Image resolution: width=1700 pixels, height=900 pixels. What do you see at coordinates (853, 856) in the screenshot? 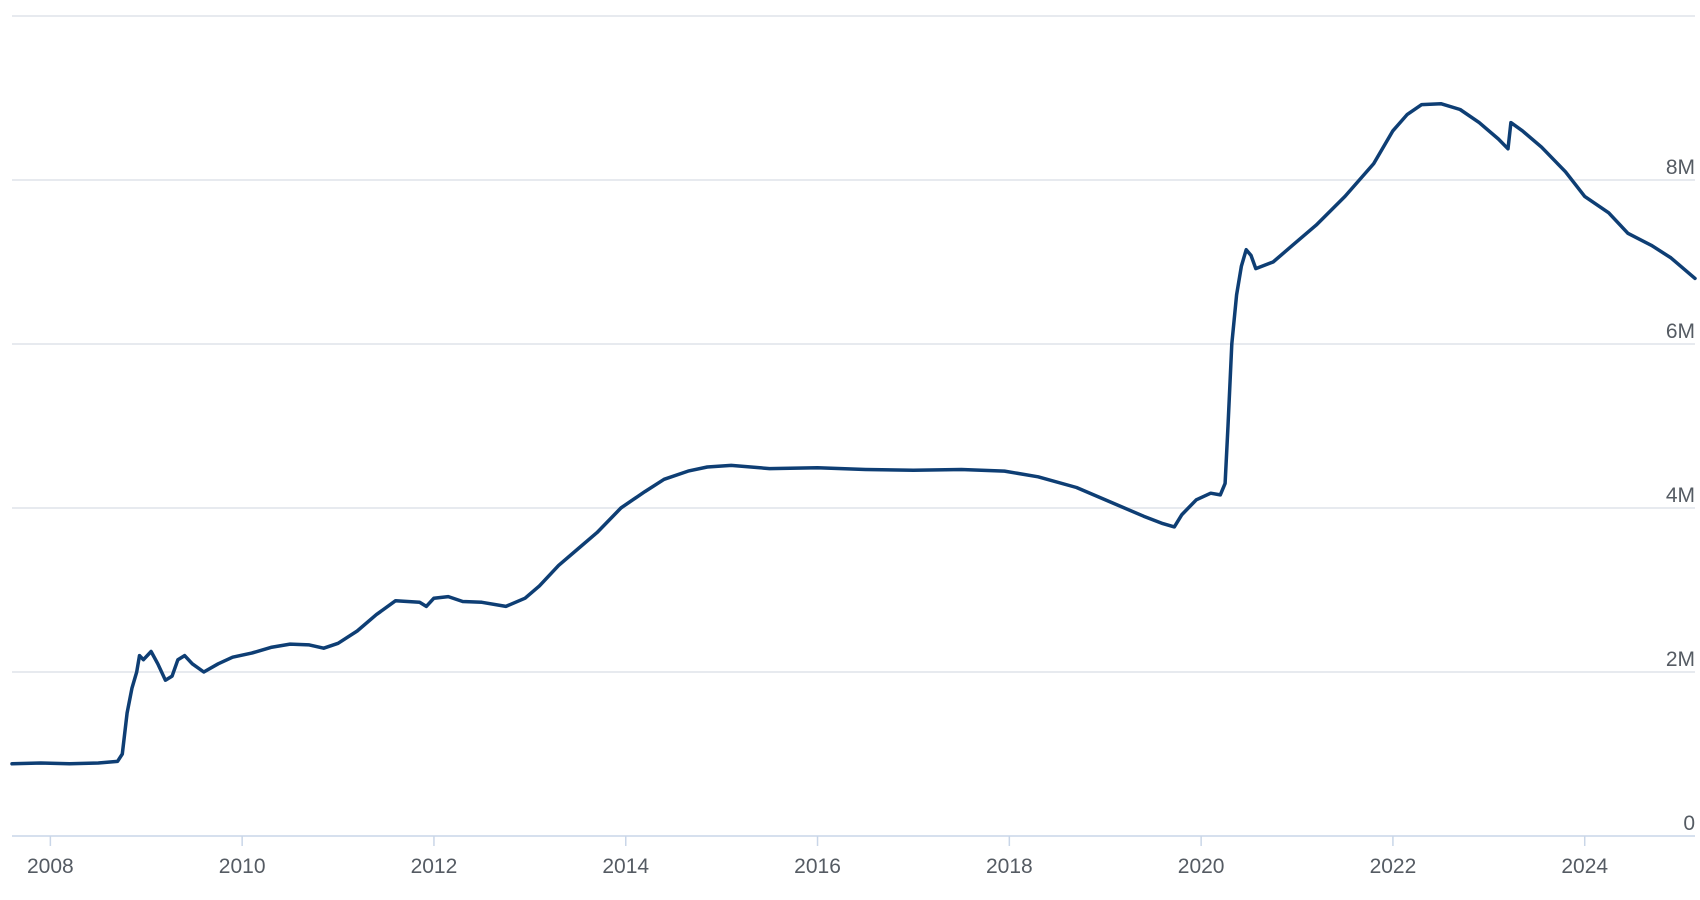
I see `x-axis: 2008 2010 2012 2014 2016 2018 2020 2022 2024` at bounding box center [853, 856].